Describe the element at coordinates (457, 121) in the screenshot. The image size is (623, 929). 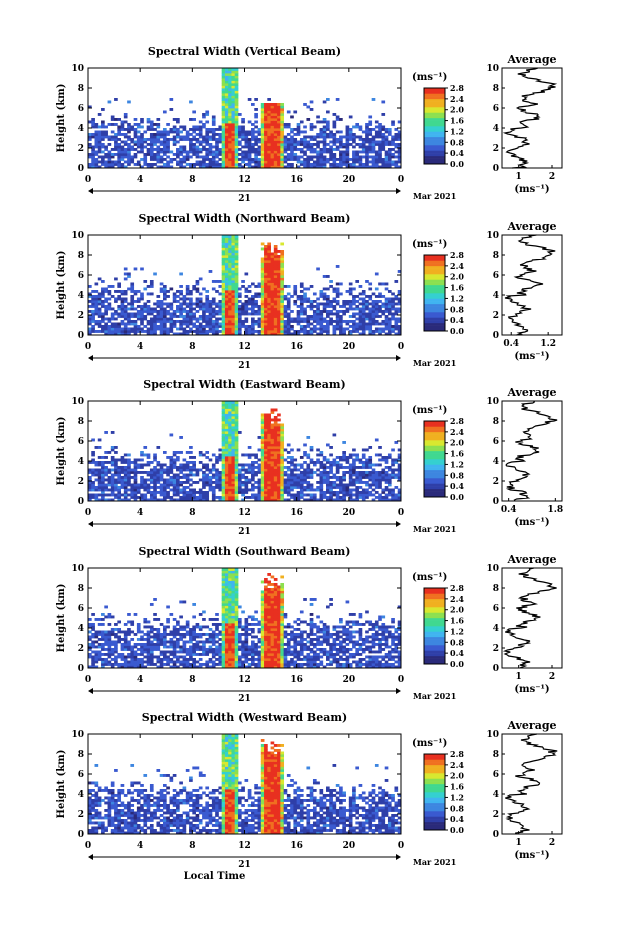
I see `colorbar-tick-label: 1.6` at that location.